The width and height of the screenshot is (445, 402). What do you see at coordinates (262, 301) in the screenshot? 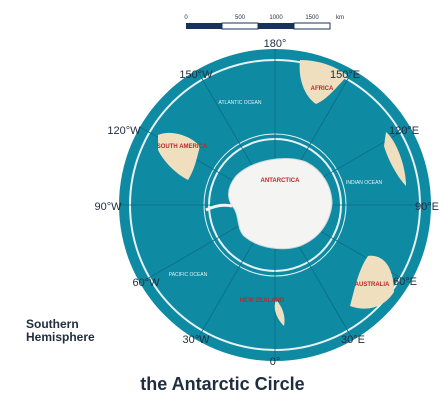
I see `label-new-zealand: NEW ZEALAND` at bounding box center [262, 301].